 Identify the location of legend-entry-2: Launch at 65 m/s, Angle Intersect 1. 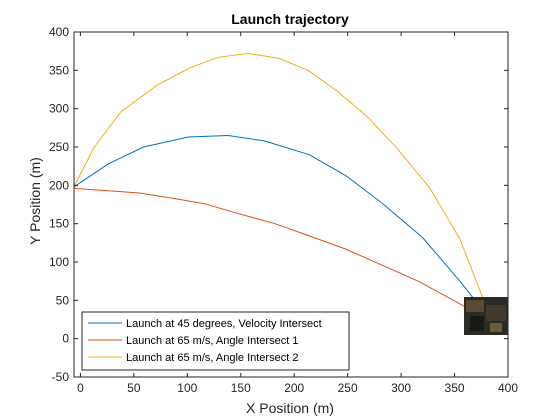
(212, 341).